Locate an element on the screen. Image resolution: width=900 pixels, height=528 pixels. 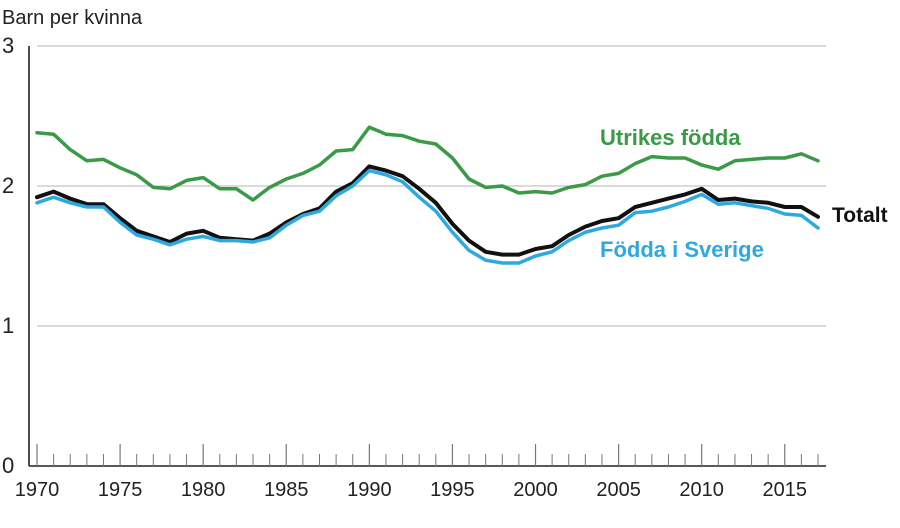
x-tick-label: 1975 is located at coordinates (120, 490).